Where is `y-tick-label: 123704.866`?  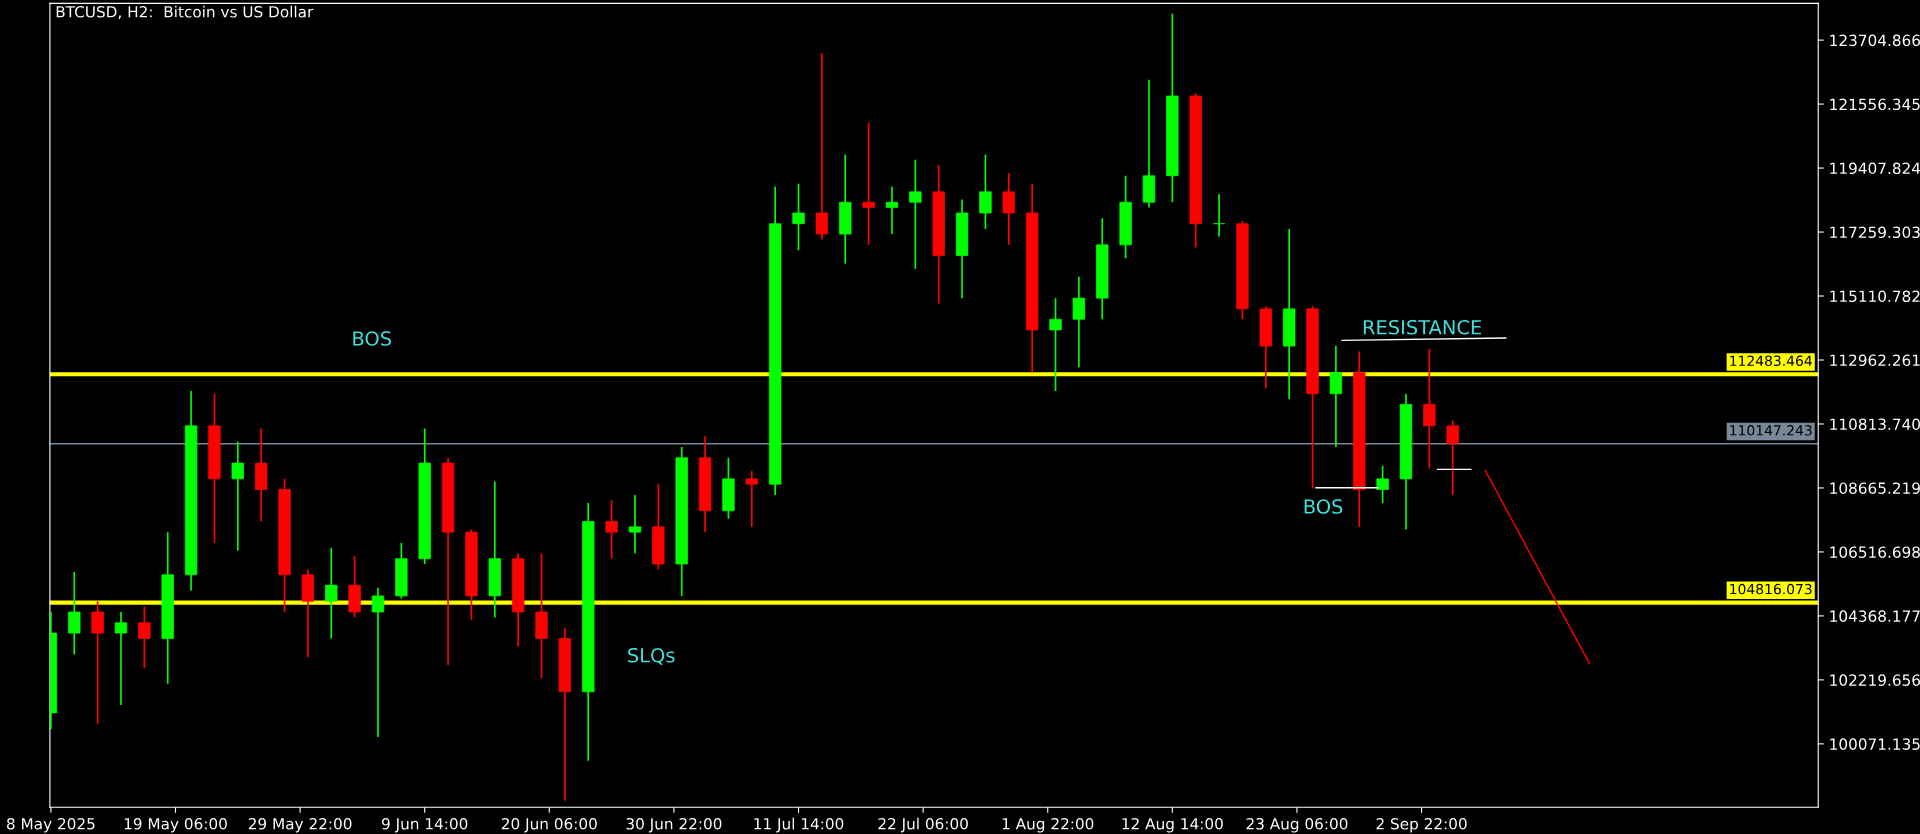
y-tick-label: 123704.866 is located at coordinates (1875, 40).